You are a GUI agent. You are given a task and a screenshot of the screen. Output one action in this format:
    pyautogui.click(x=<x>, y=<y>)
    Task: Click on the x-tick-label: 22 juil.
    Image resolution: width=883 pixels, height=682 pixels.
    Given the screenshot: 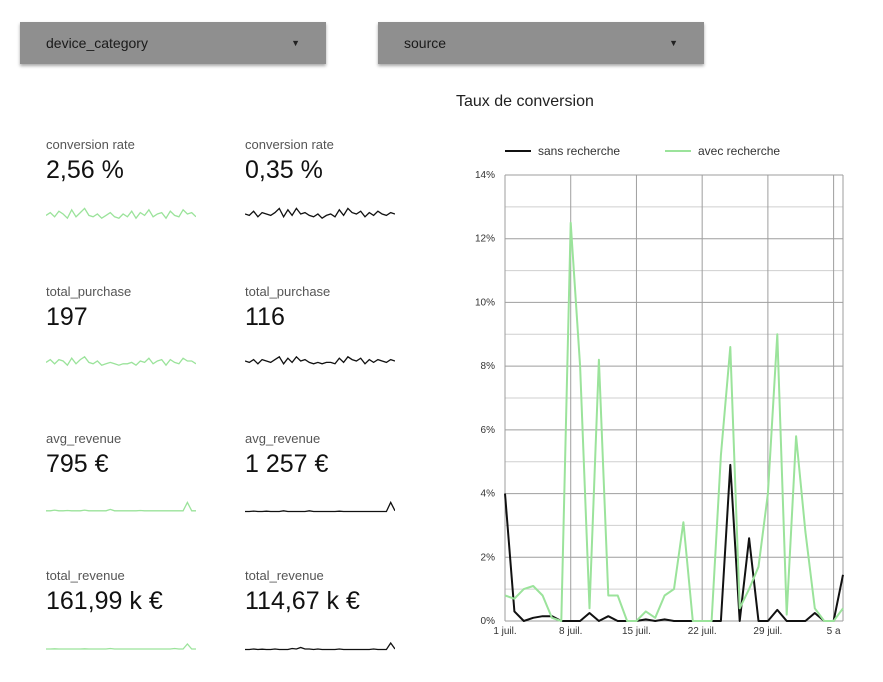 What is the action you would take?
    pyautogui.click(x=702, y=631)
    